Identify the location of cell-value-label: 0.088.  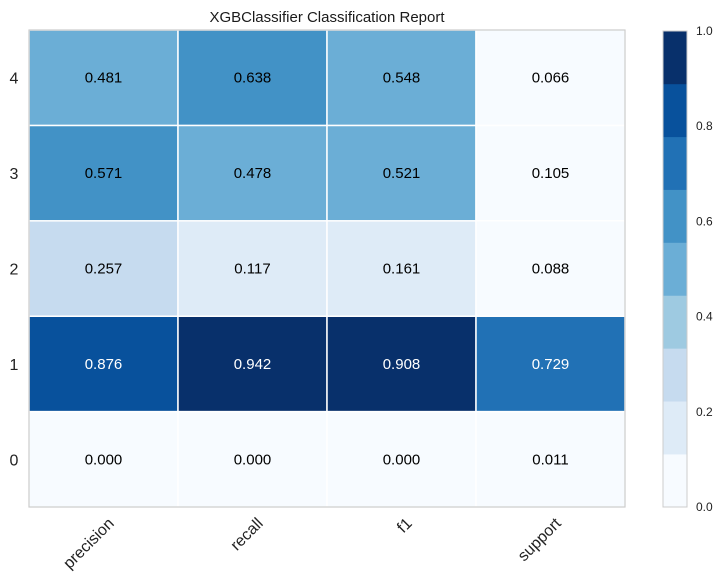
(551, 269).